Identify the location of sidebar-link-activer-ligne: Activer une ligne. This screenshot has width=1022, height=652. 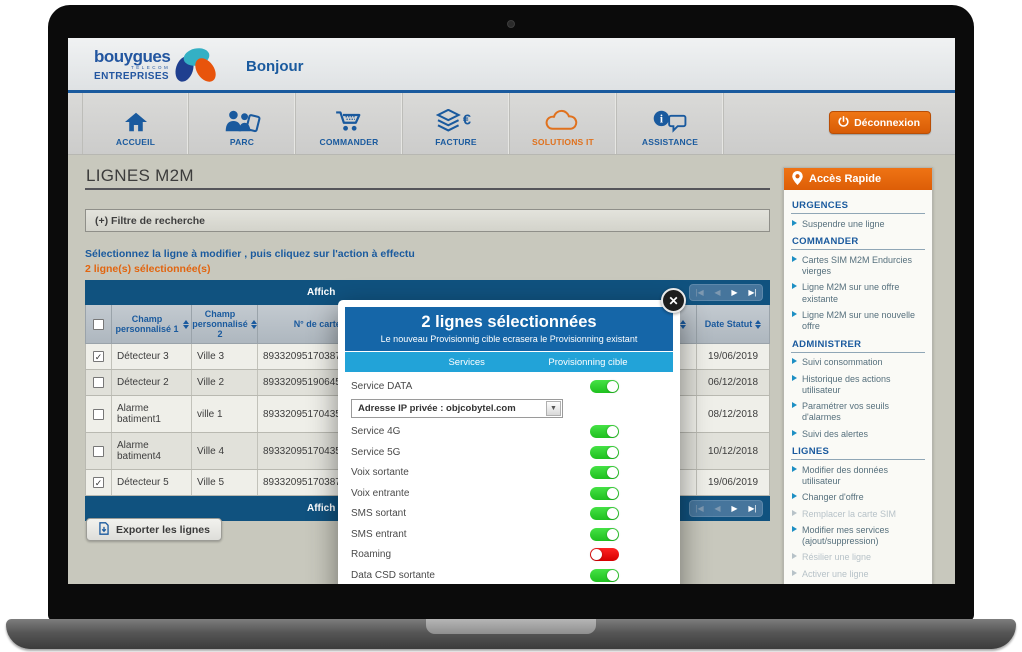
(858, 574).